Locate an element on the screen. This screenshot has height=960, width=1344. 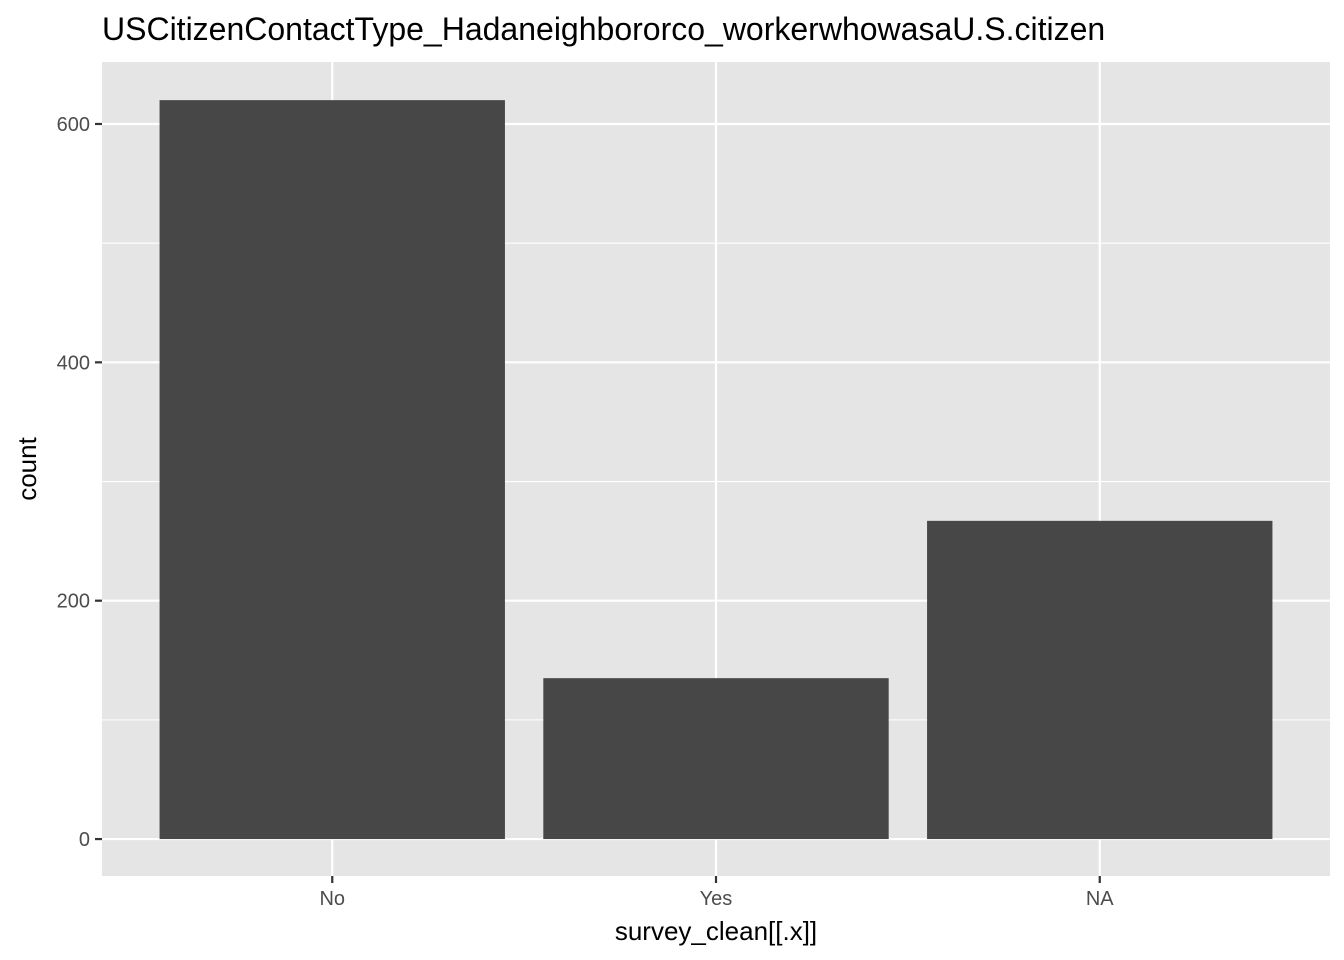
y-tick-label: 0 is located at coordinates (84, 840).